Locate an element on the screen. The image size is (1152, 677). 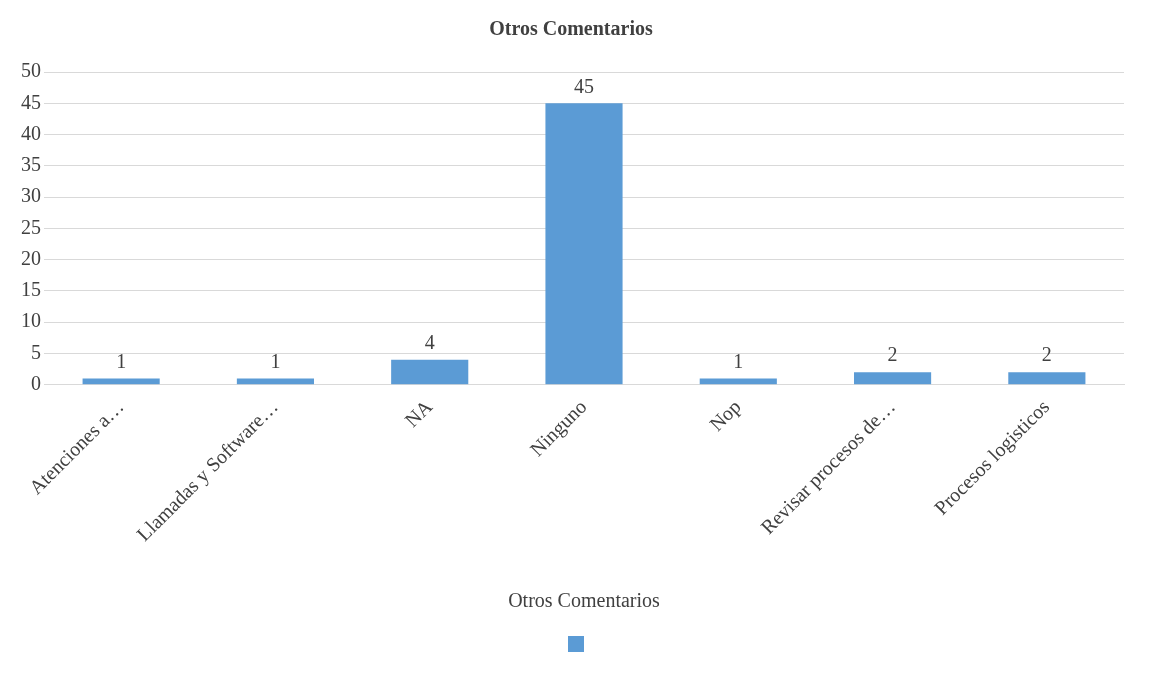
x-tick-label: NA is located at coordinates (418, 413).